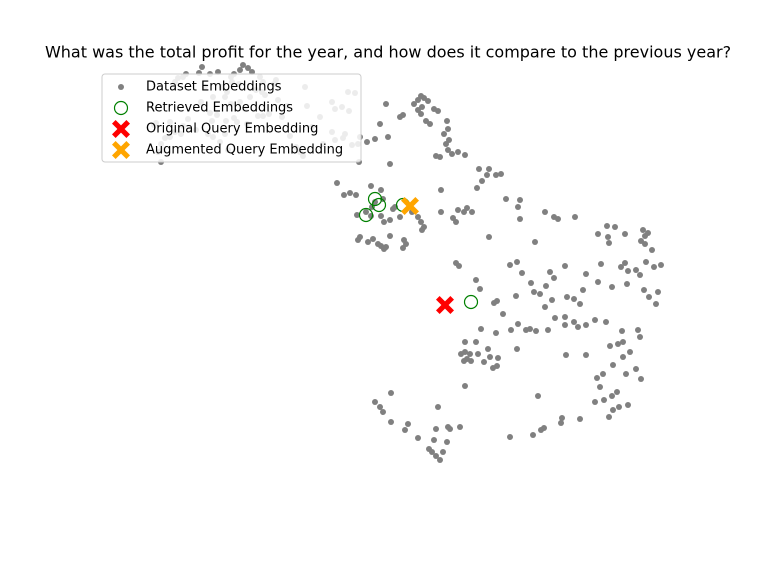  Describe the element at coordinates (231, 118) in the screenshot. I see `legend-box` at that location.